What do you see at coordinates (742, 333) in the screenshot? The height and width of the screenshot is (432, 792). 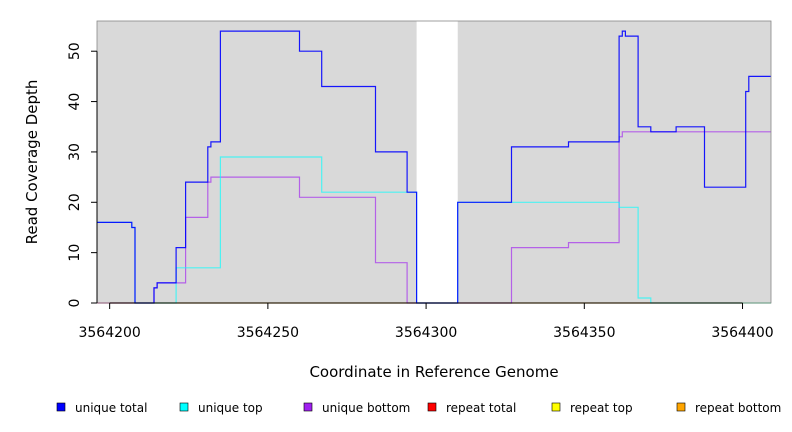 I see `x-tick-label: 3564400` at bounding box center [742, 333].